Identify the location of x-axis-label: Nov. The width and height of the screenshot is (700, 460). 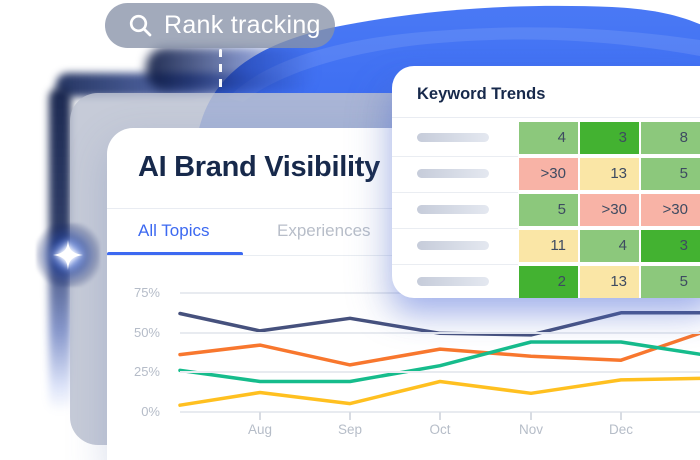
(530, 429).